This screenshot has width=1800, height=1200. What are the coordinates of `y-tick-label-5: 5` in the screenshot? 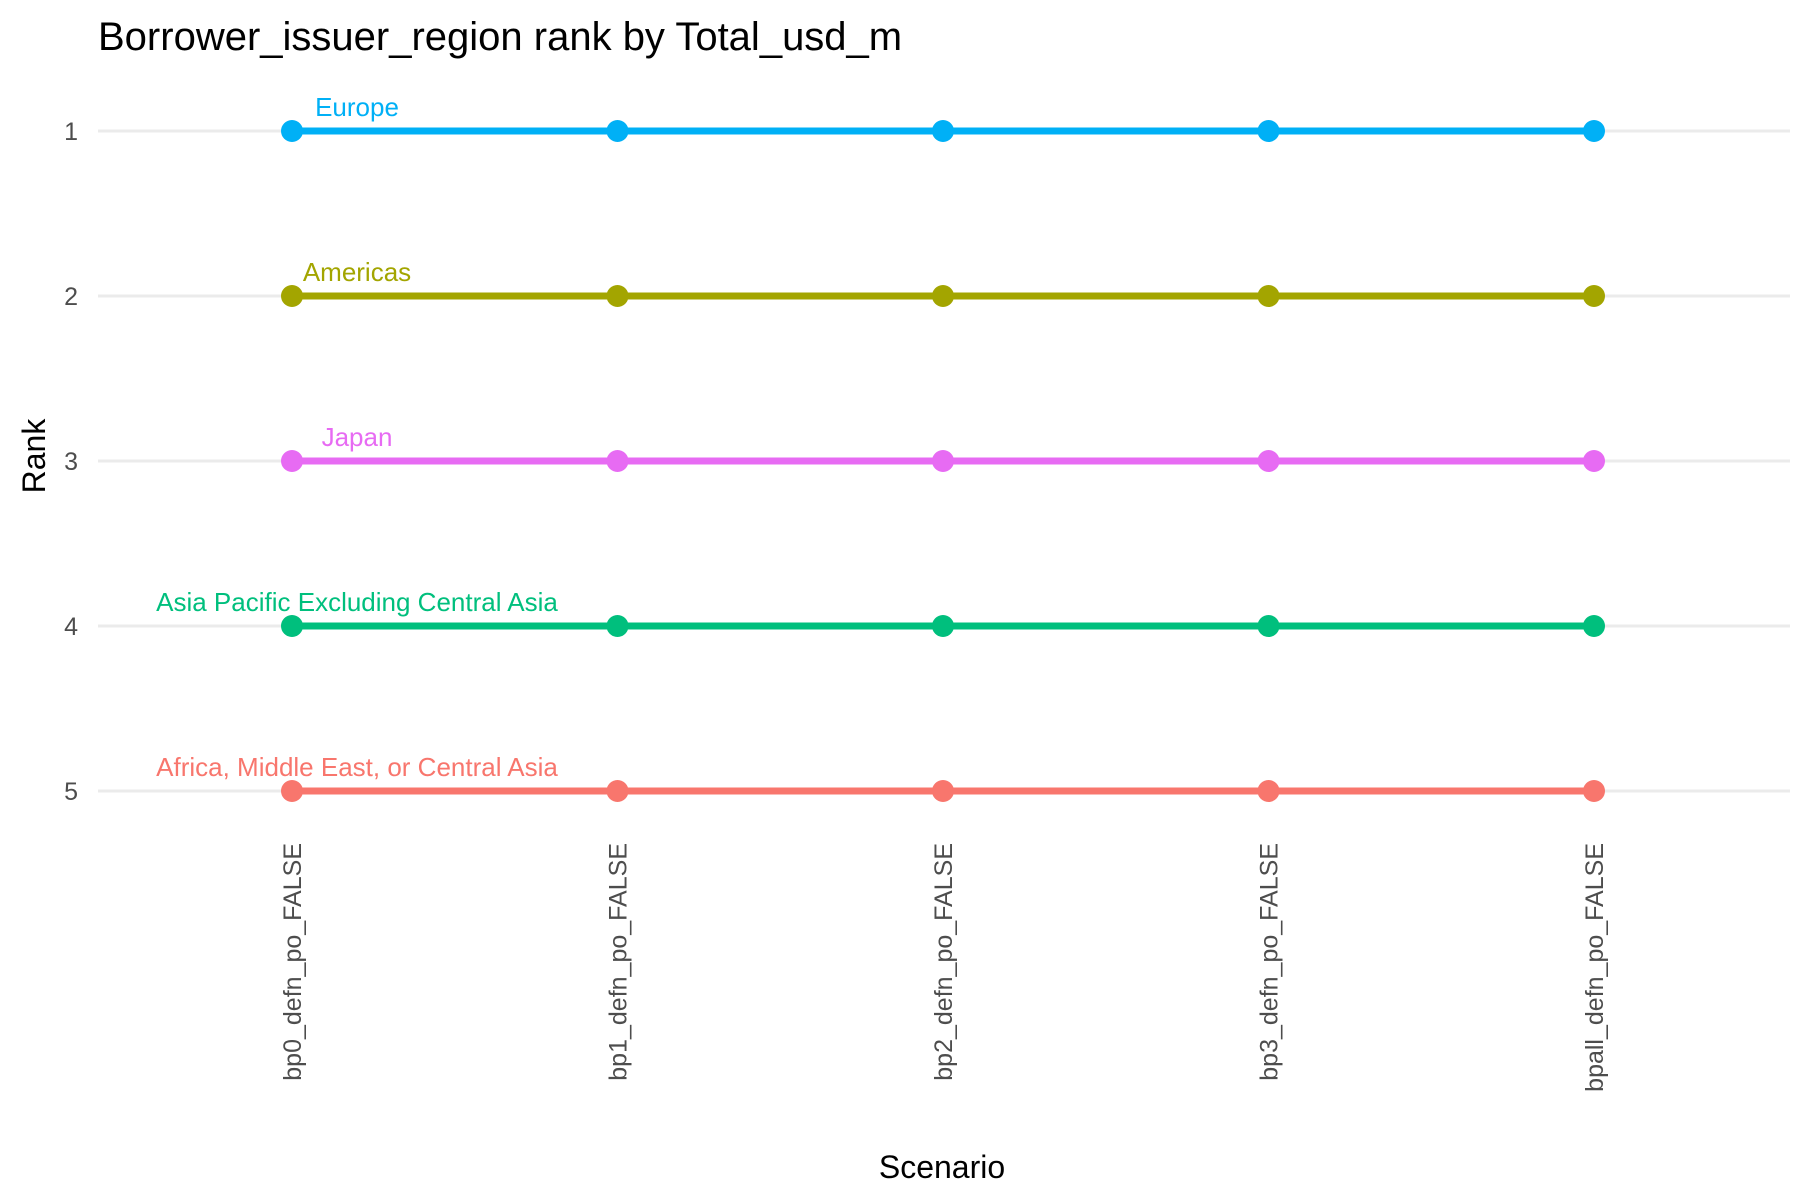 It's located at (71, 792).